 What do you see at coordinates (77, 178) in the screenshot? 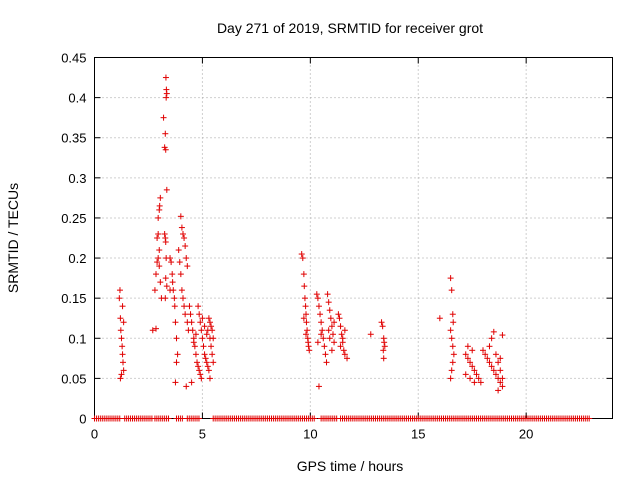
I see `y-tick-label: 0.3` at bounding box center [77, 178].